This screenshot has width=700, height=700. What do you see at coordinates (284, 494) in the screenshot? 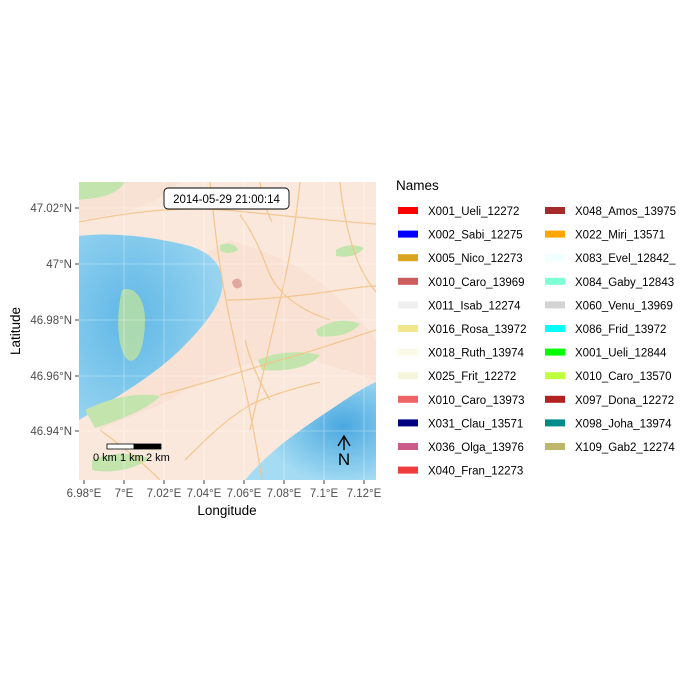
I see `x-tick-label: 7.08°E` at bounding box center [284, 494].